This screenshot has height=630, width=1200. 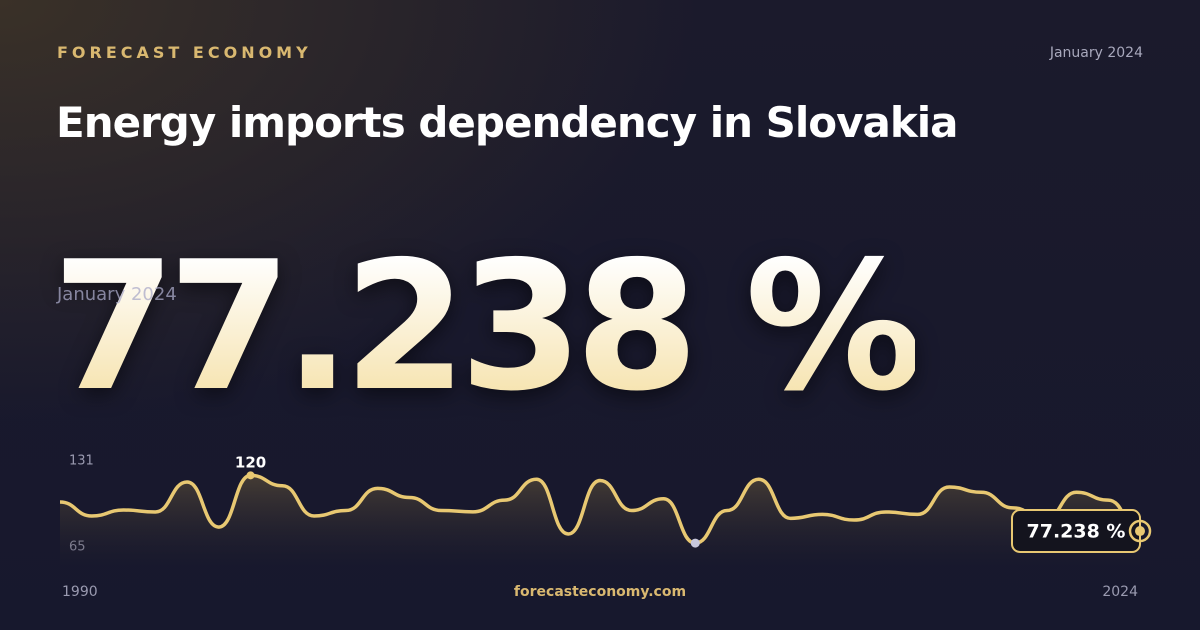 I want to click on chart-title: Energy imports dependency in Slovakia, so click(x=507, y=122).